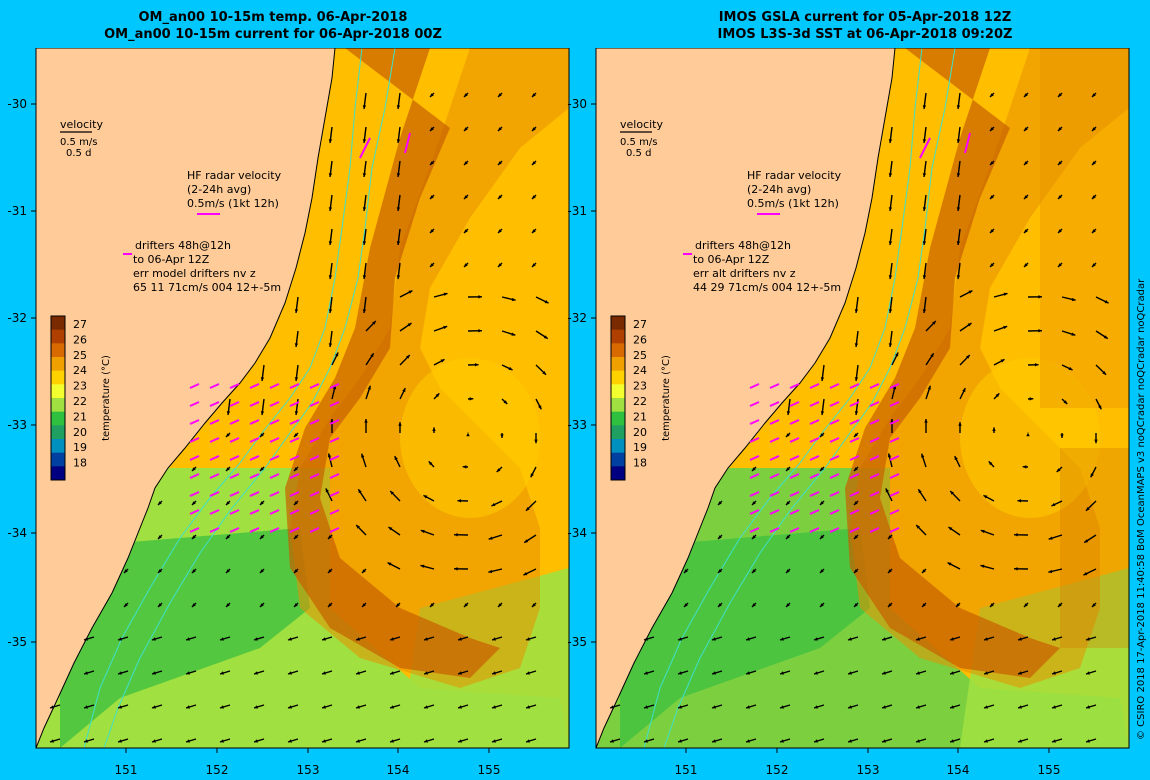 The width and height of the screenshot is (1150, 780). I want to click on lat-label: -31, so click(17, 211).